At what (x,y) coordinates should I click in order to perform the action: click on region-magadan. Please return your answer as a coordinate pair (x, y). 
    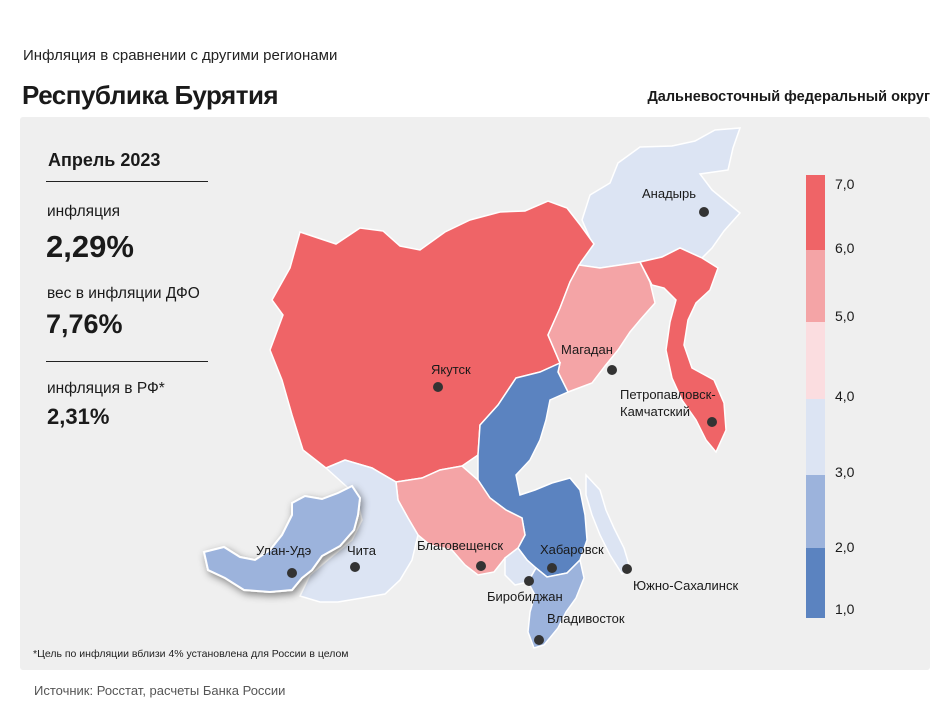
    Looking at the image, I should click on (601, 327).